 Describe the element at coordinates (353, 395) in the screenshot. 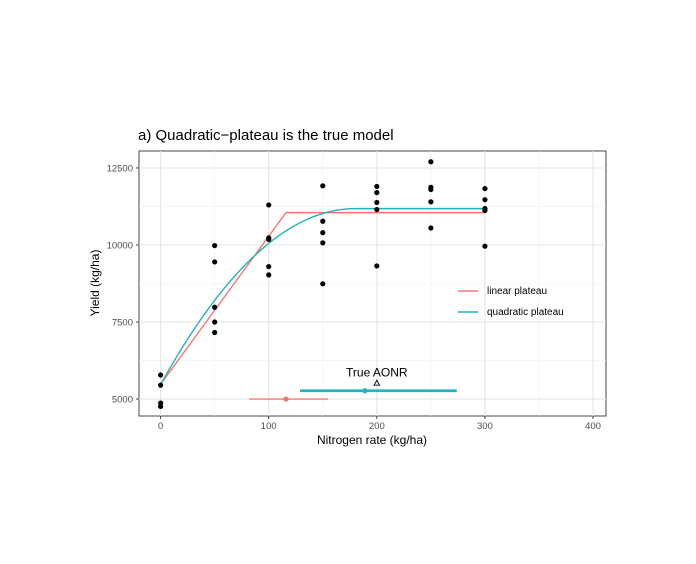

I see `aonr-intervals` at that location.